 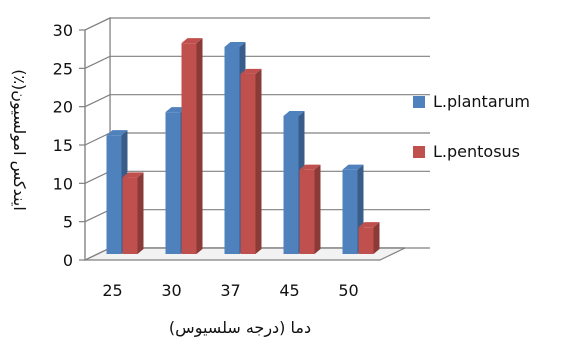 I want to click on y-tick-label: 15, so click(x=63, y=145).